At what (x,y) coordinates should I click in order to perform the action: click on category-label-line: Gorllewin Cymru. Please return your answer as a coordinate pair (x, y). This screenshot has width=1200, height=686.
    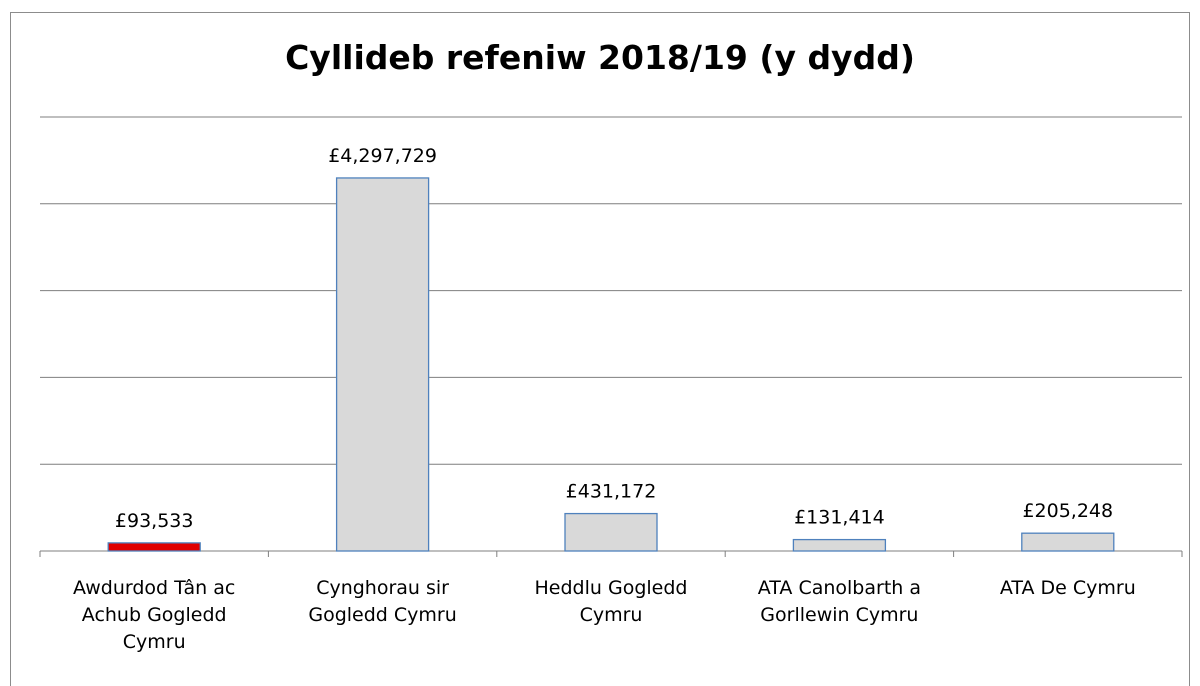
    Looking at the image, I should click on (839, 615).